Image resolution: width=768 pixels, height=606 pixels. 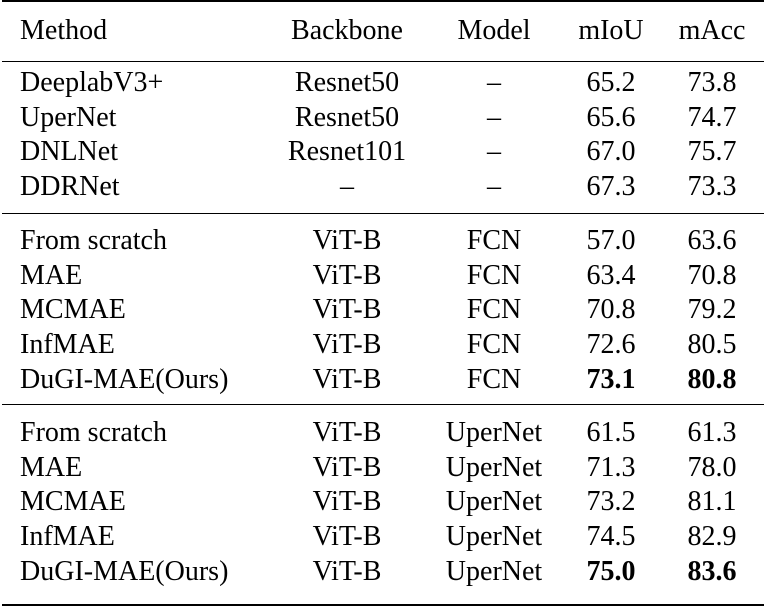 I want to click on cell-macc: 80.5, so click(x=712, y=345).